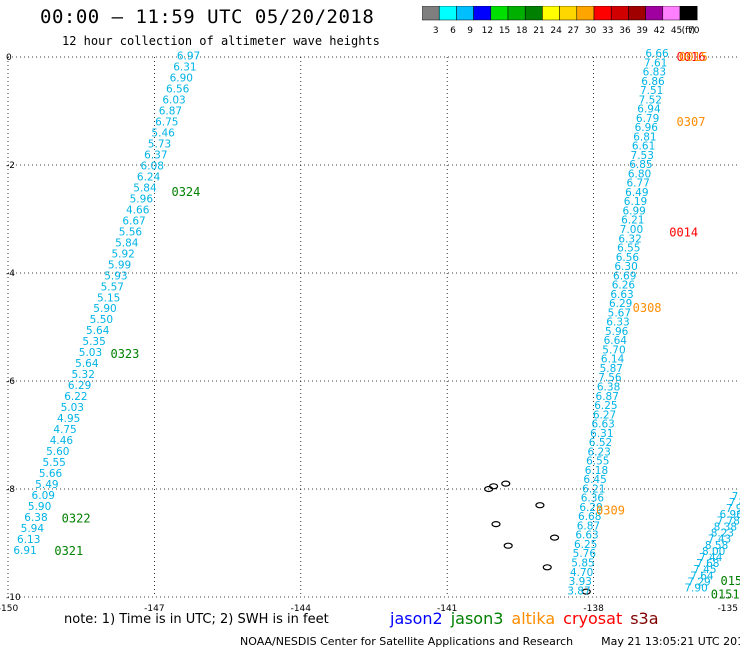 The height and width of the screenshot is (650, 740). I want to click on swh-value: 7.56, so click(610, 378).